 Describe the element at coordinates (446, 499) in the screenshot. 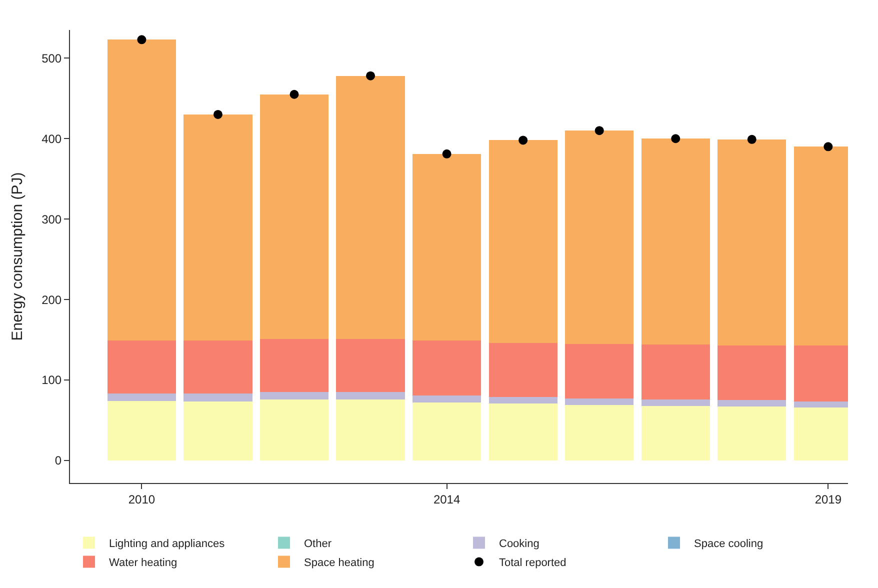

I see `x-tick-label: 2014` at that location.